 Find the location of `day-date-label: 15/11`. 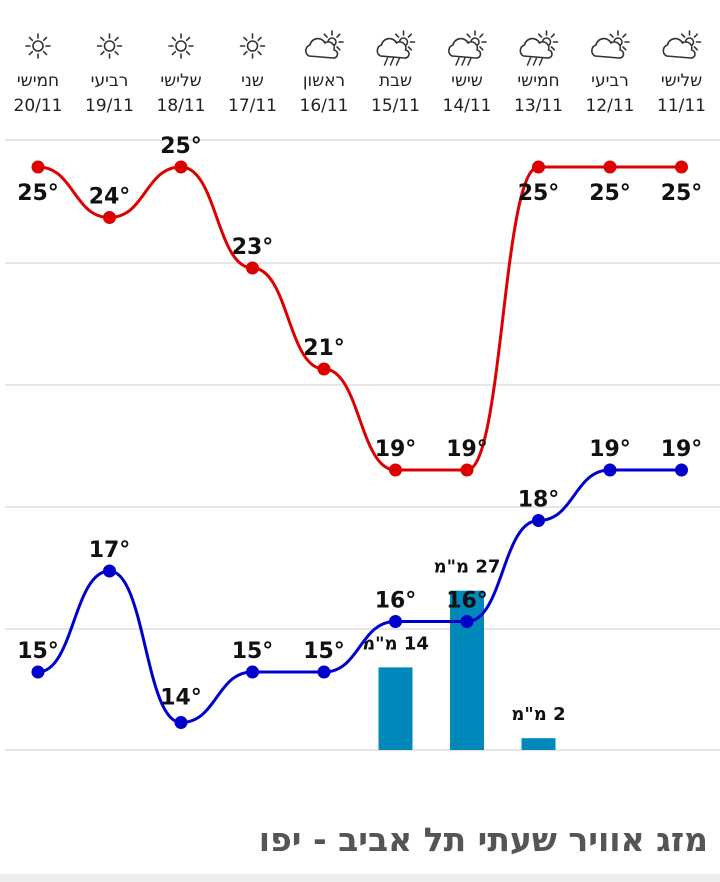

day-date-label: 15/11 is located at coordinates (395, 106).